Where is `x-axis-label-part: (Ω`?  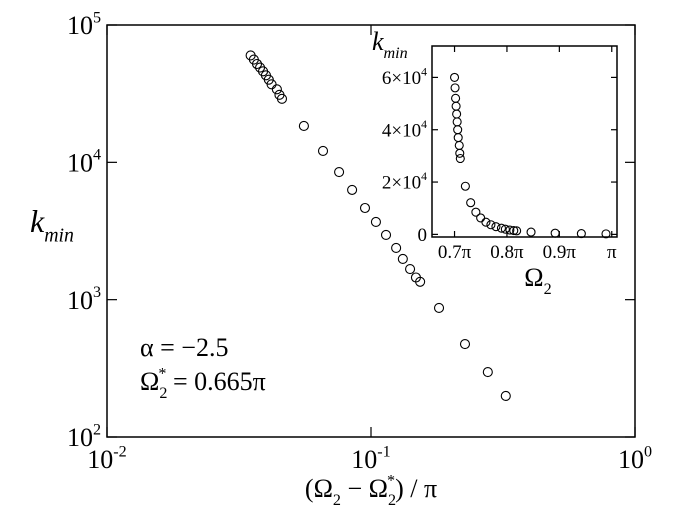
x-axis-label-part: (Ω is located at coordinates (319, 488).